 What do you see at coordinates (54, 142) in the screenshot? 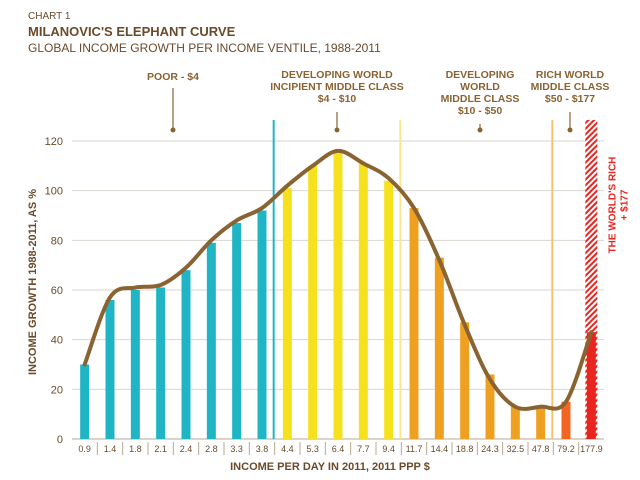
I see `y-tick-label: 120` at bounding box center [54, 142].